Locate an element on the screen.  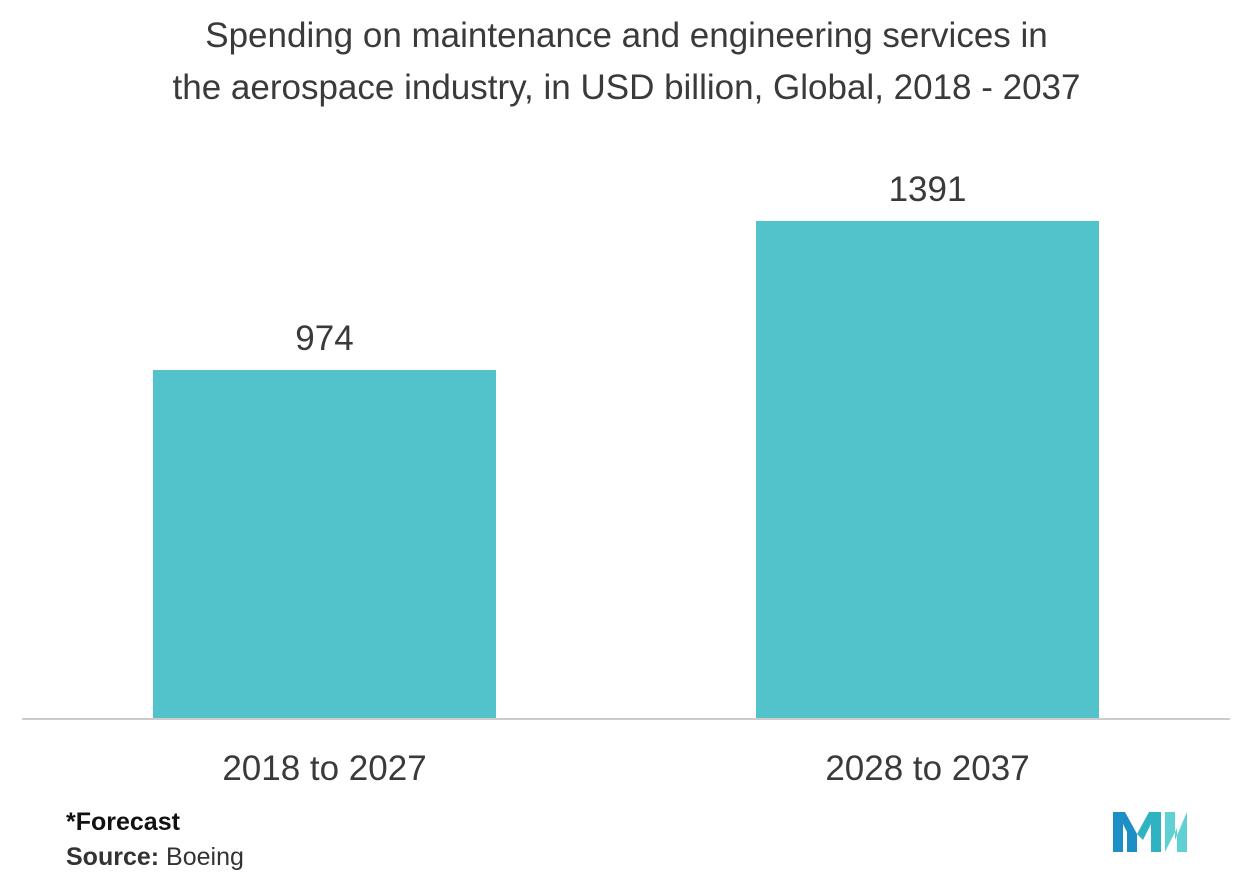
mordor-intelligence-logo-icon is located at coordinates (1150, 832).